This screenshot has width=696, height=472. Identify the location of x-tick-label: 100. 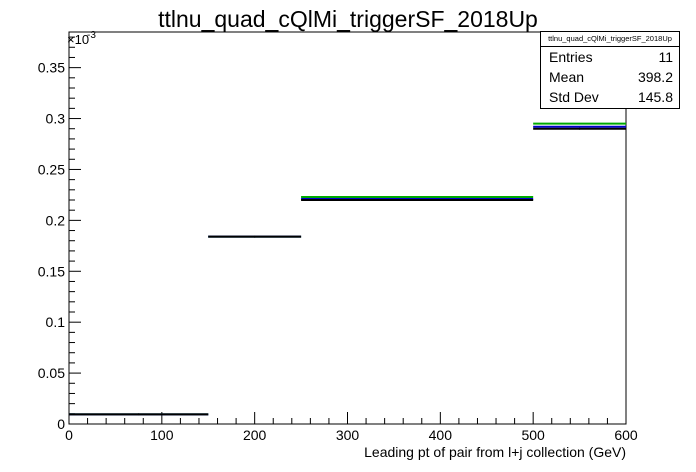
(162, 435).